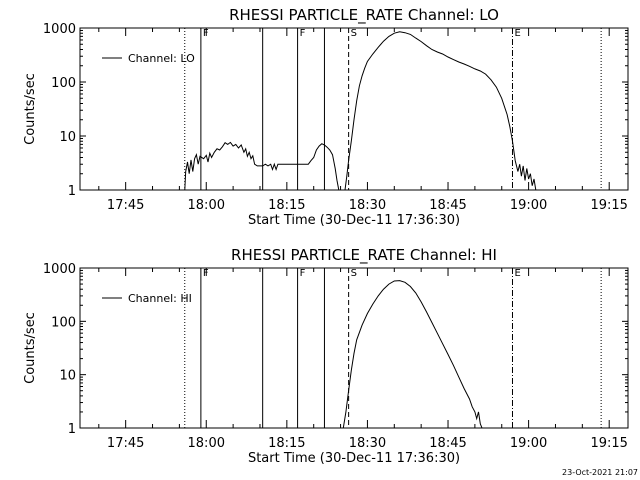 Image resolution: width=640 pixels, height=480 pixels. I want to click on legend-label-lo: Channel: LO, so click(161, 58).